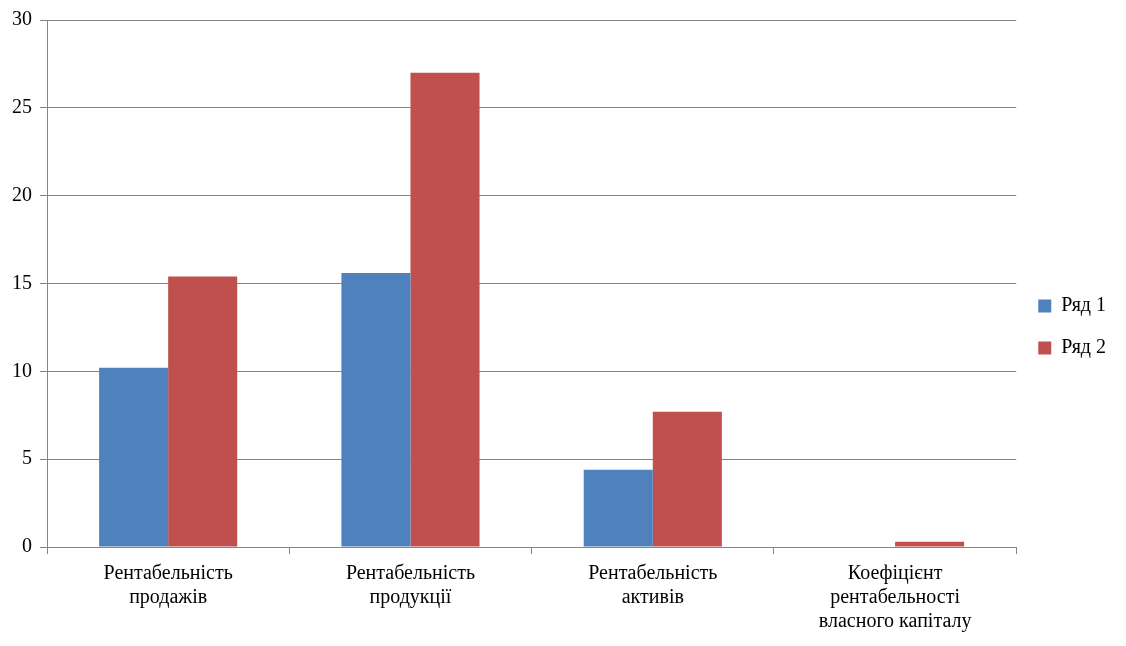  What do you see at coordinates (22, 281) in the screenshot?
I see `y-tick-label: 15` at bounding box center [22, 281].